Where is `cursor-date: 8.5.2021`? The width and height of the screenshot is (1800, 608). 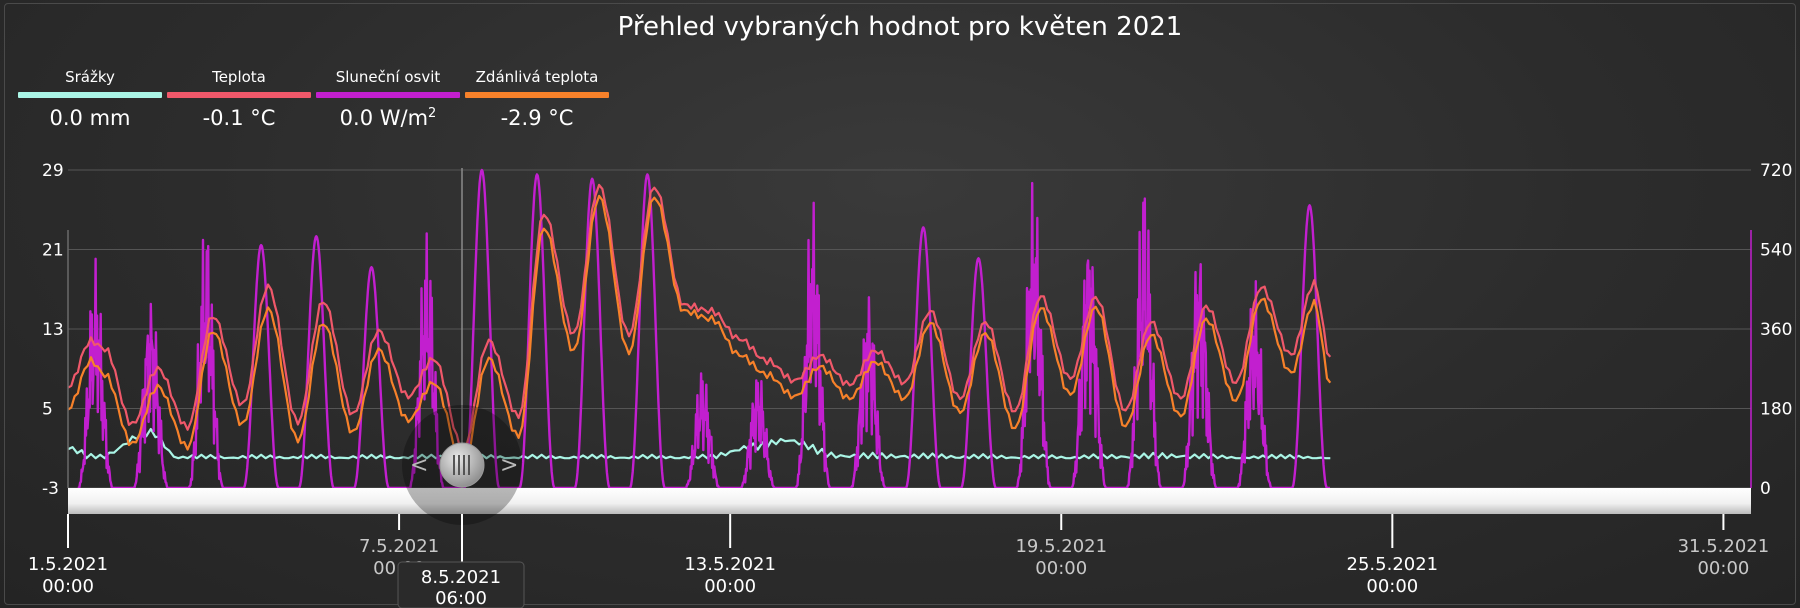
cursor-date: 8.5.2021 is located at coordinates (461, 577).